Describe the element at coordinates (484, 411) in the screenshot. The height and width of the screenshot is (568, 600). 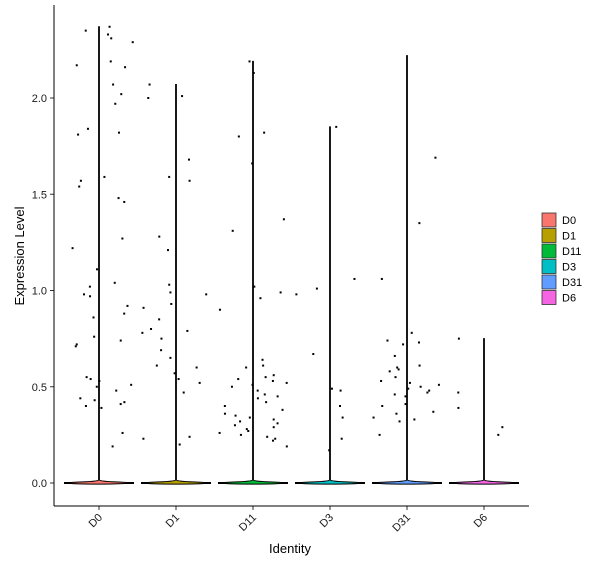
I see `violin-d6` at that location.